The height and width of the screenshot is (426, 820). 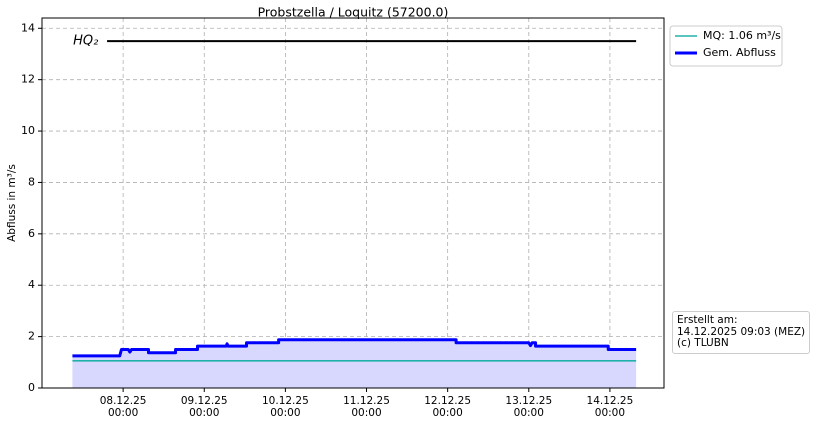 I want to click on y-tick-label: 4, so click(x=31, y=284).